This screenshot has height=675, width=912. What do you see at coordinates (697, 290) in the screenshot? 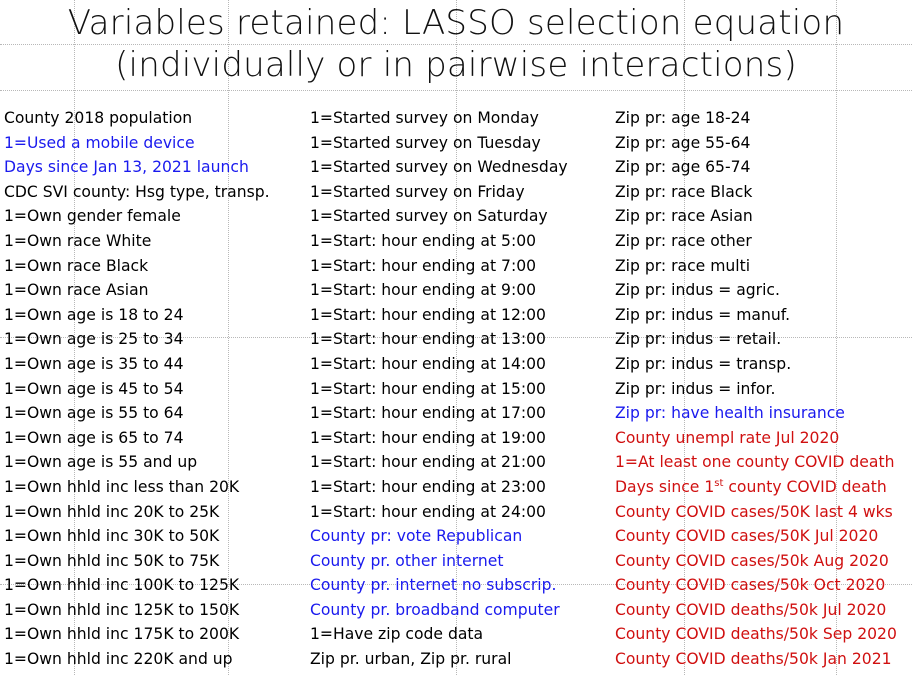
I see `variable-label: Zip pr: indus = agric.` at bounding box center [697, 290].